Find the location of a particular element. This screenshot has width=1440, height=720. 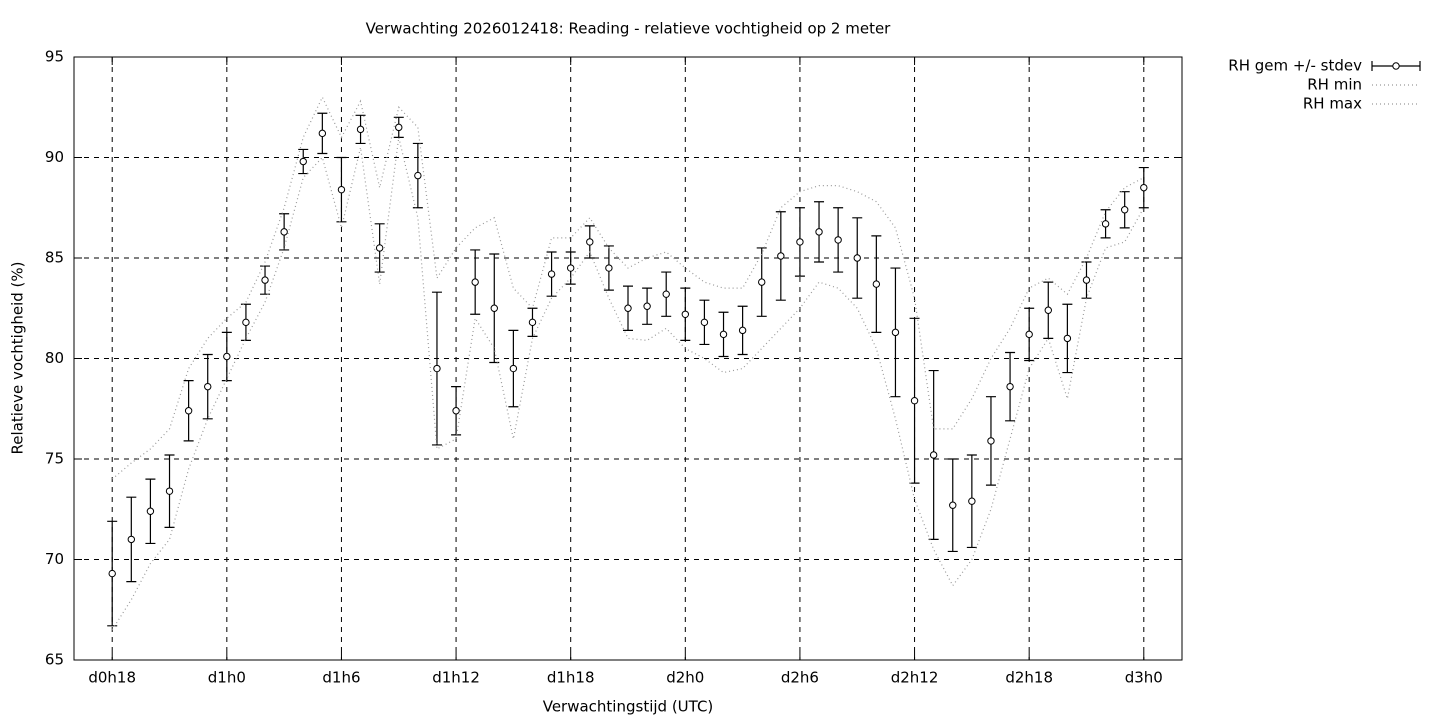

y-tick-label: 75 is located at coordinates (54, 459).